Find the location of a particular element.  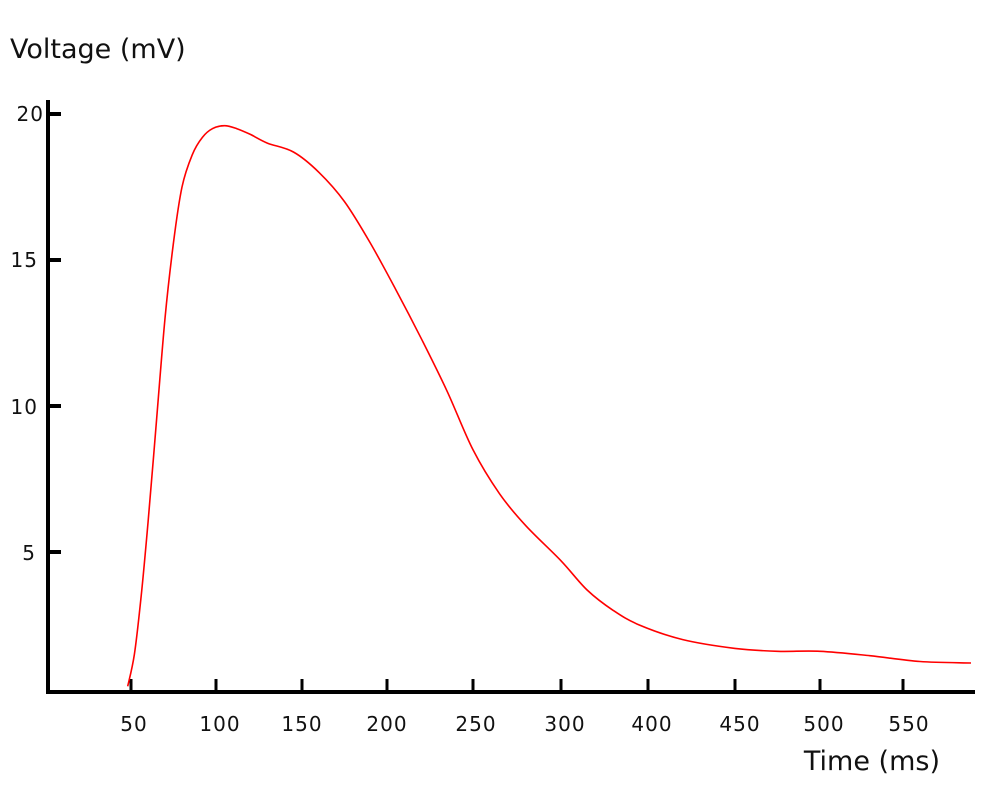

x-tick-label-500: 500 is located at coordinates (823, 724).